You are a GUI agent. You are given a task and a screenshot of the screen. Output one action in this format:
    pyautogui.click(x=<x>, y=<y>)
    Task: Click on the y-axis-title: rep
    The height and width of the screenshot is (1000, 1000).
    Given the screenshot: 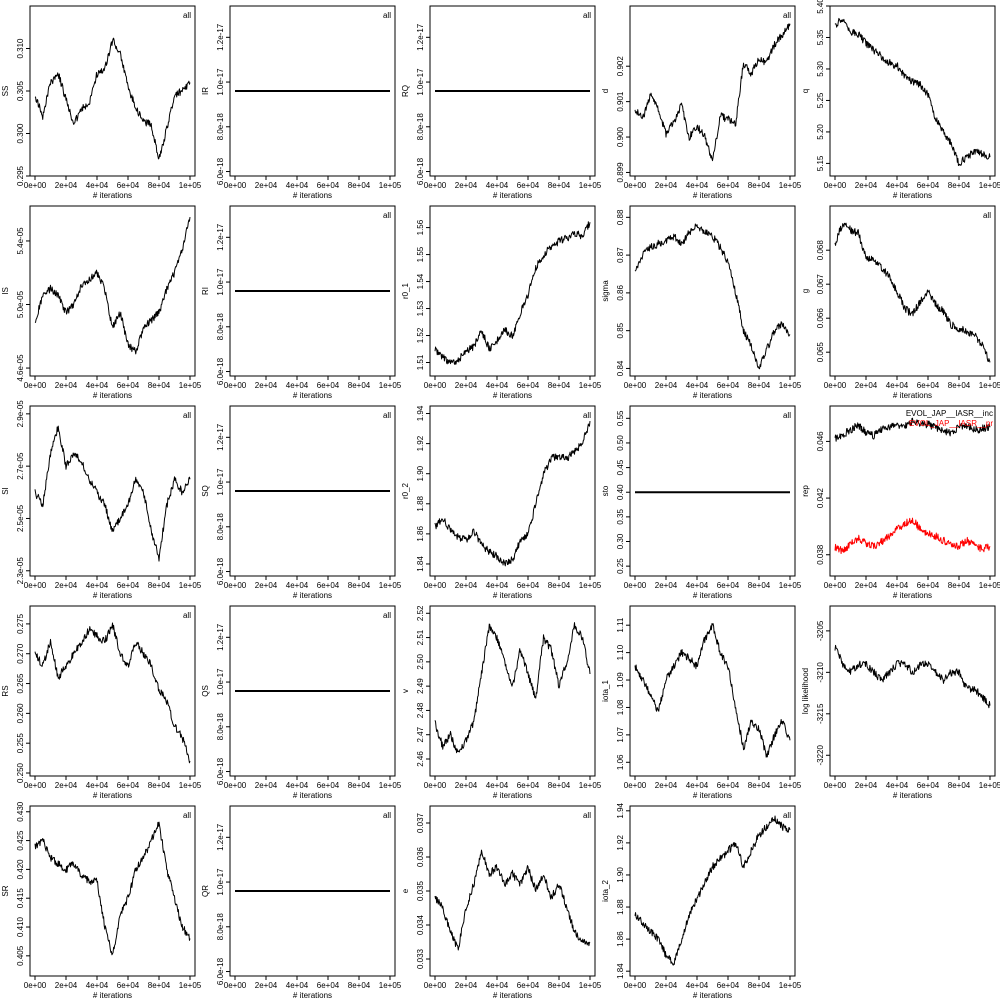 What is the action you would take?
    pyautogui.click(x=805, y=491)
    